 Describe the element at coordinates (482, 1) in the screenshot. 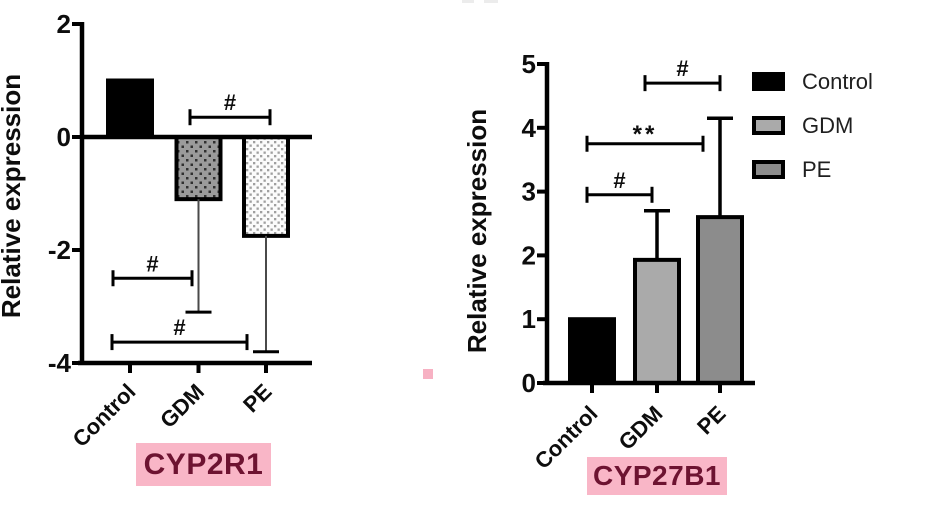

I see `top-edge-smudge-artifact` at that location.